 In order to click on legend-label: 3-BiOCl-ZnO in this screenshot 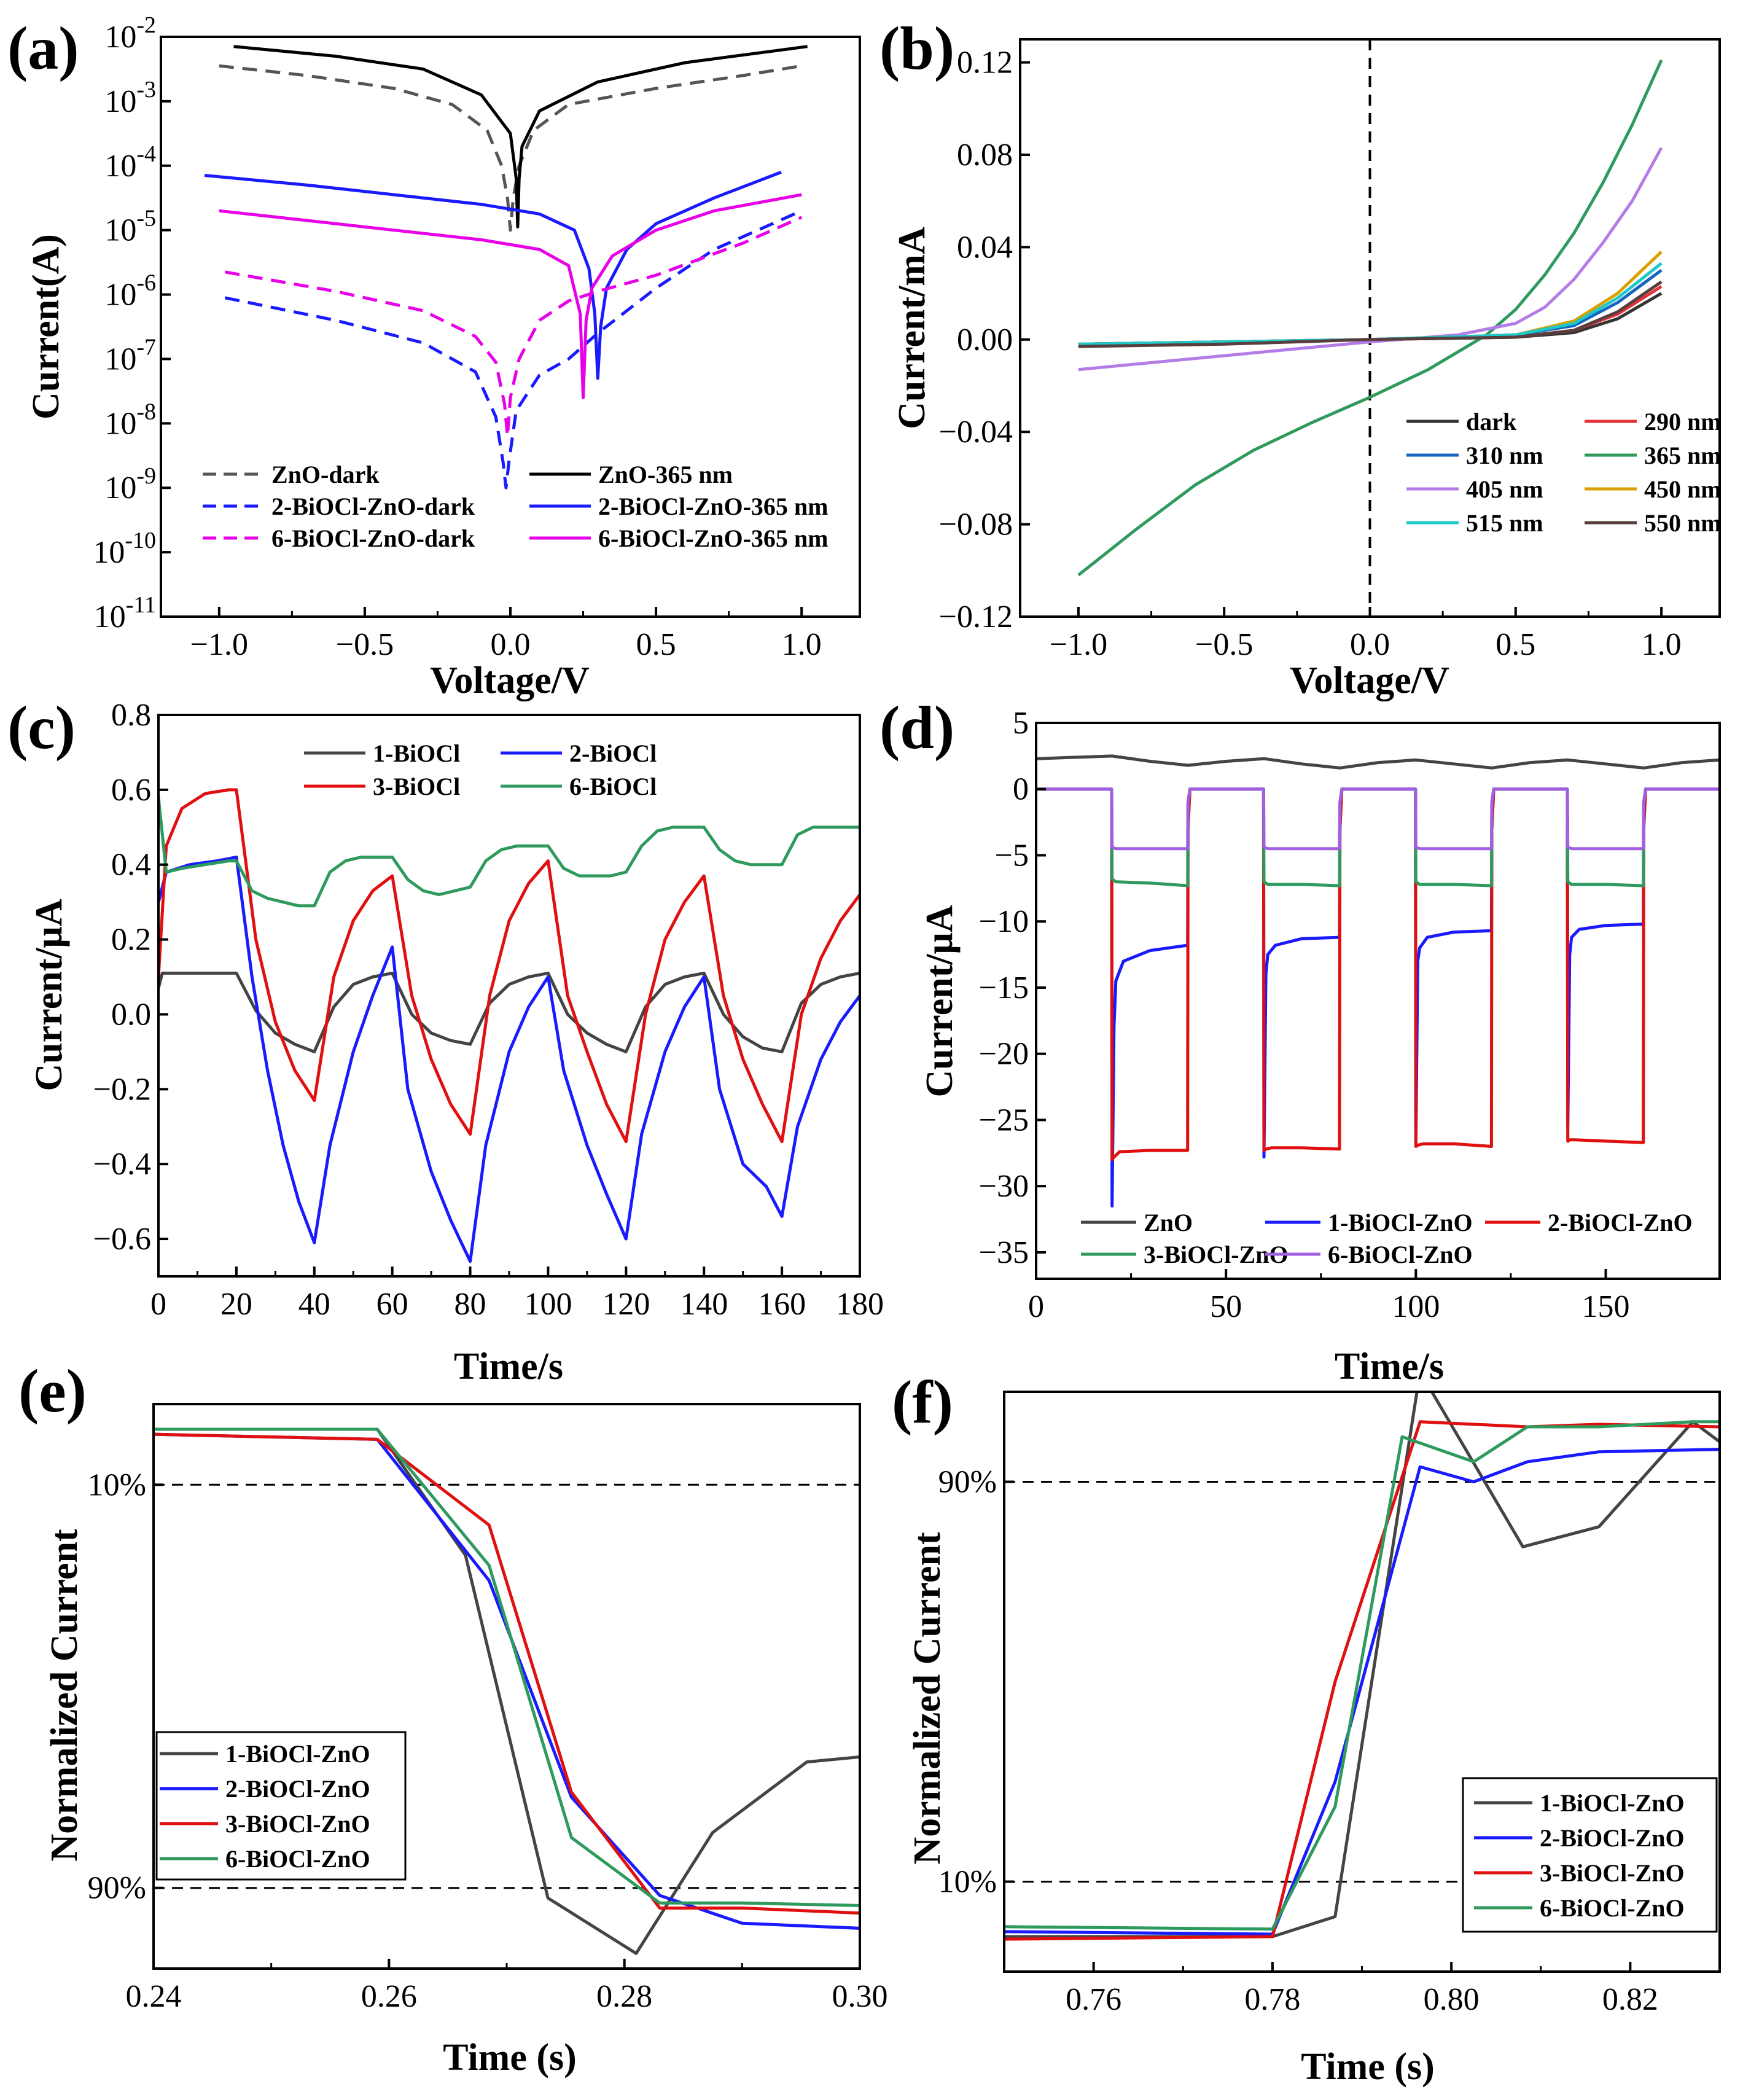, I will do `click(297, 1824)`.